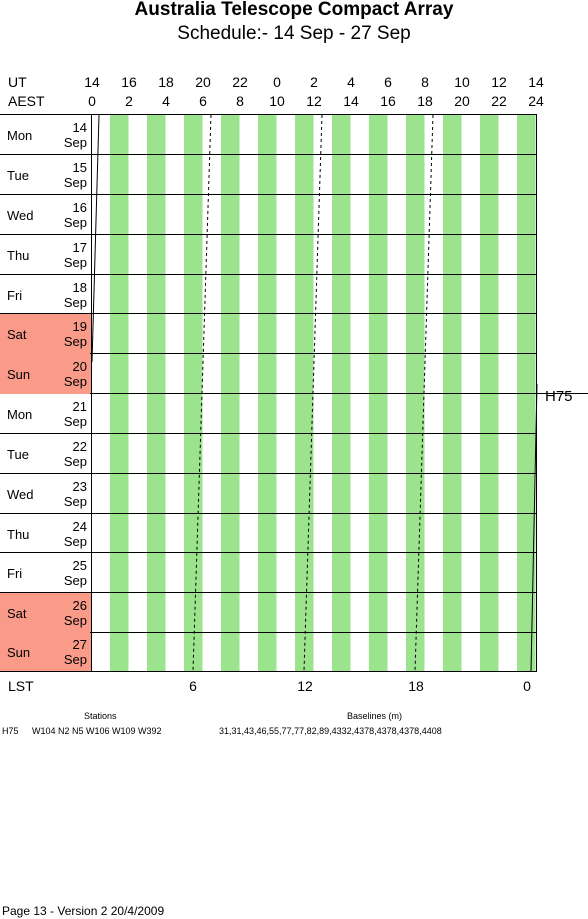 The width and height of the screenshot is (588, 919). I want to click on configuration-name: H75, so click(559, 396).